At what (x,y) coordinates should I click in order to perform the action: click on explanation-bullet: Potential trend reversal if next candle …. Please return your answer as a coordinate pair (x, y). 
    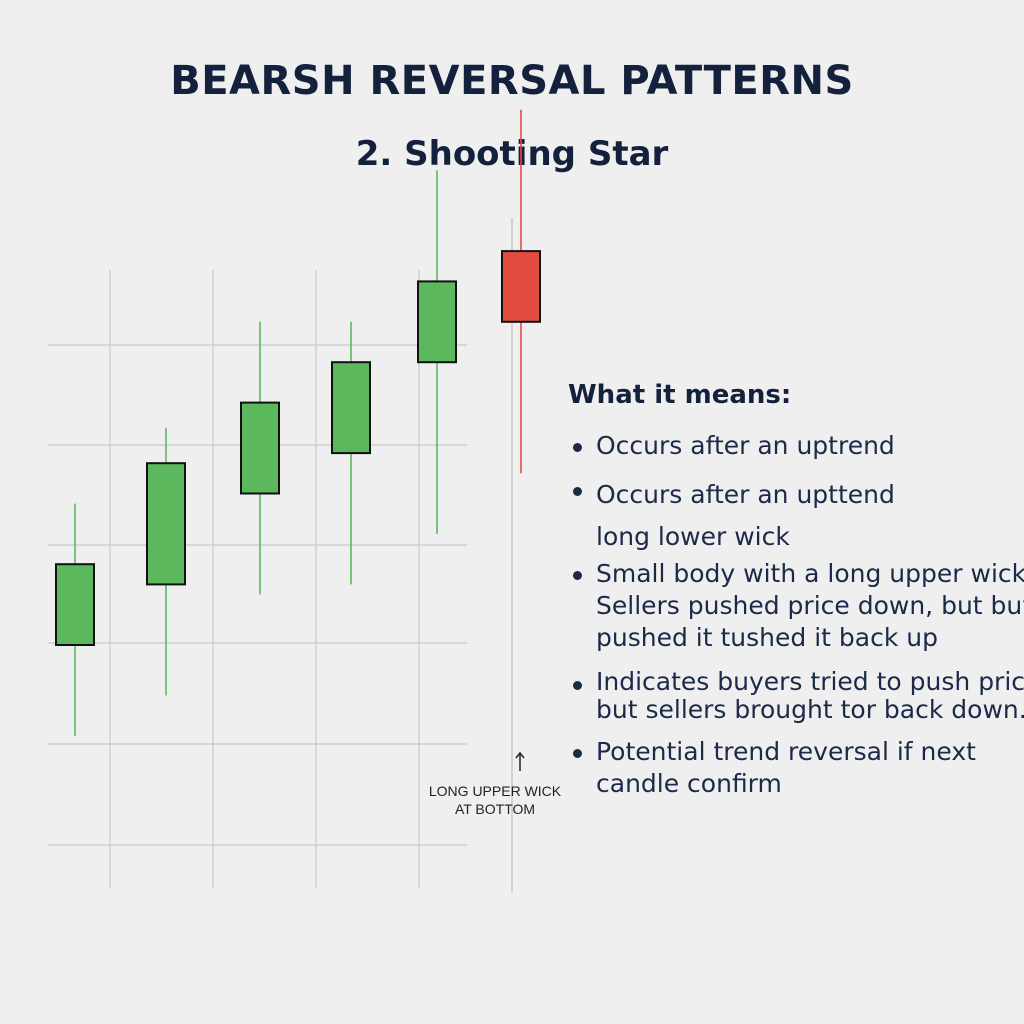
    Looking at the image, I should click on (786, 767).